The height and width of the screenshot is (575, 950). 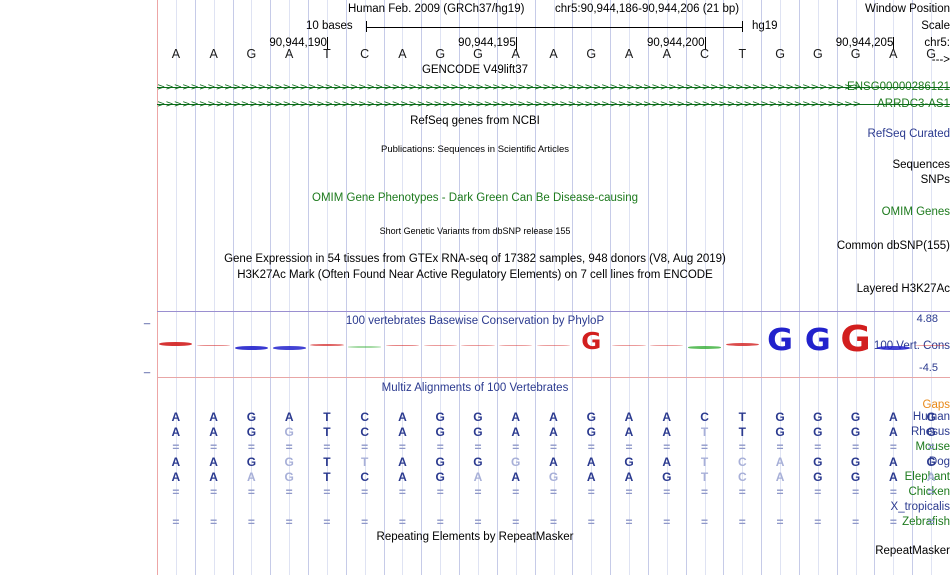 I want to click on reference-base: T, so click(x=742, y=54).